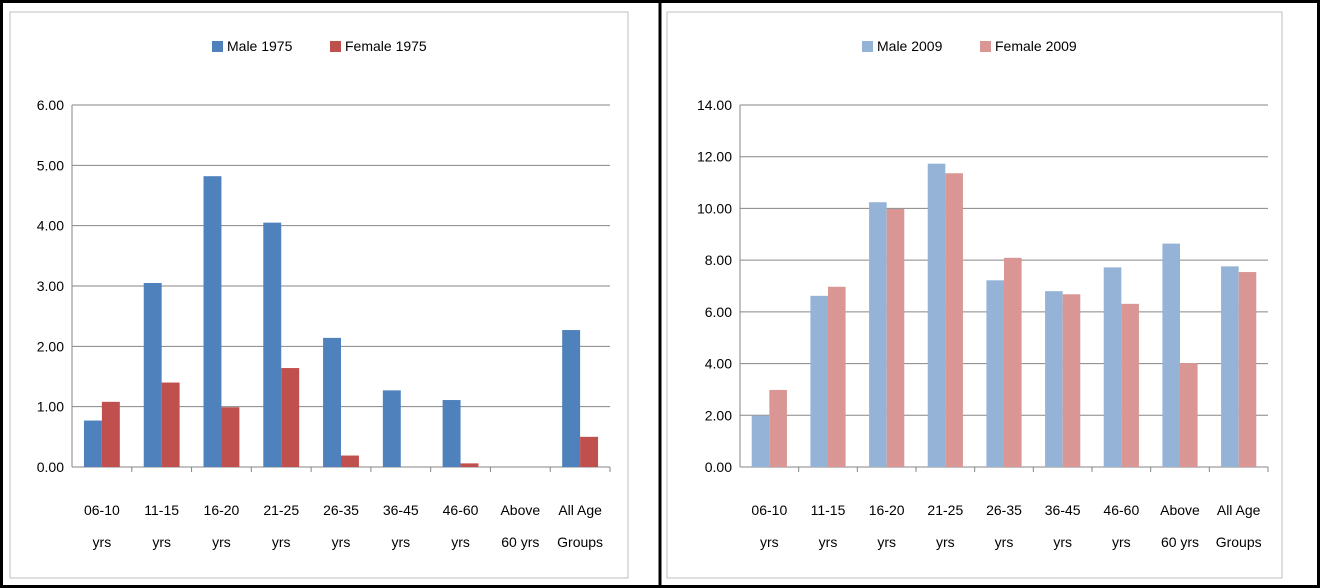 This screenshot has height=588, width=1320. I want to click on chart-0-bar-s1-c0, so click(110, 434).